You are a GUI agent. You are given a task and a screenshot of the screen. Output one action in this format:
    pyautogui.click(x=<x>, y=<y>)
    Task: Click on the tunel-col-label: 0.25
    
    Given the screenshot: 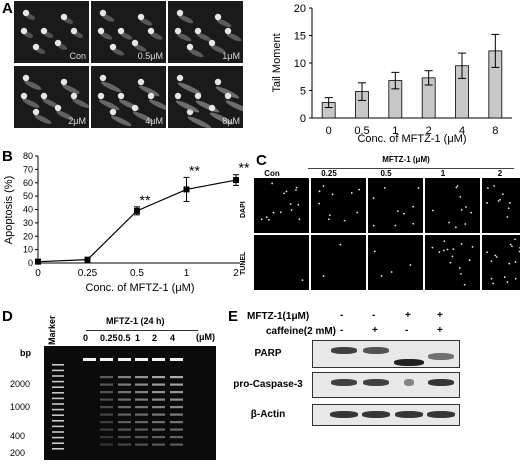 What is the action you would take?
    pyautogui.click(x=329, y=173)
    